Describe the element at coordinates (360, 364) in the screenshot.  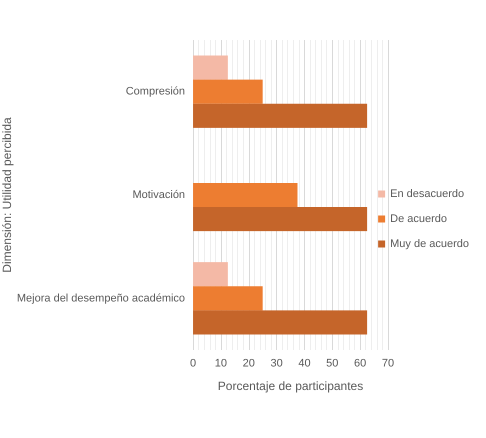
I see `x-tick-label: 60` at that location.